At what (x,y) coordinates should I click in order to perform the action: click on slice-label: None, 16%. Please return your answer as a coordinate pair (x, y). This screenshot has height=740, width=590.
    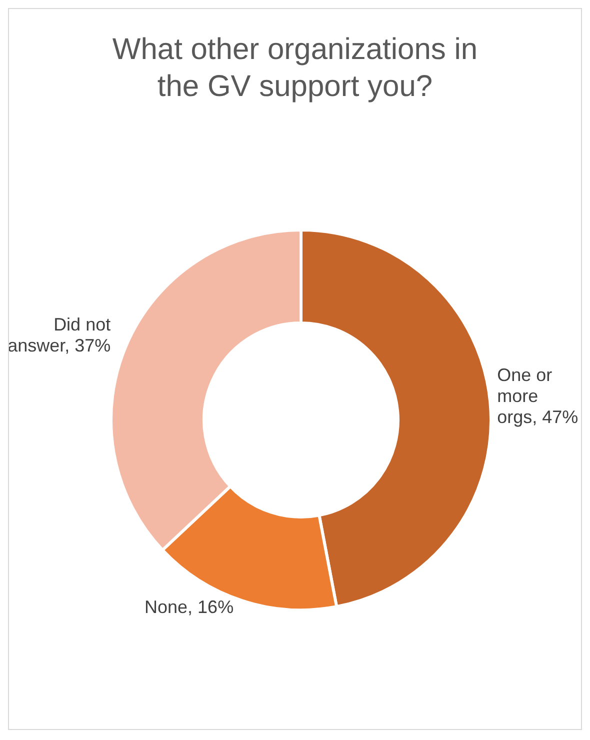
    Looking at the image, I should click on (189, 607).